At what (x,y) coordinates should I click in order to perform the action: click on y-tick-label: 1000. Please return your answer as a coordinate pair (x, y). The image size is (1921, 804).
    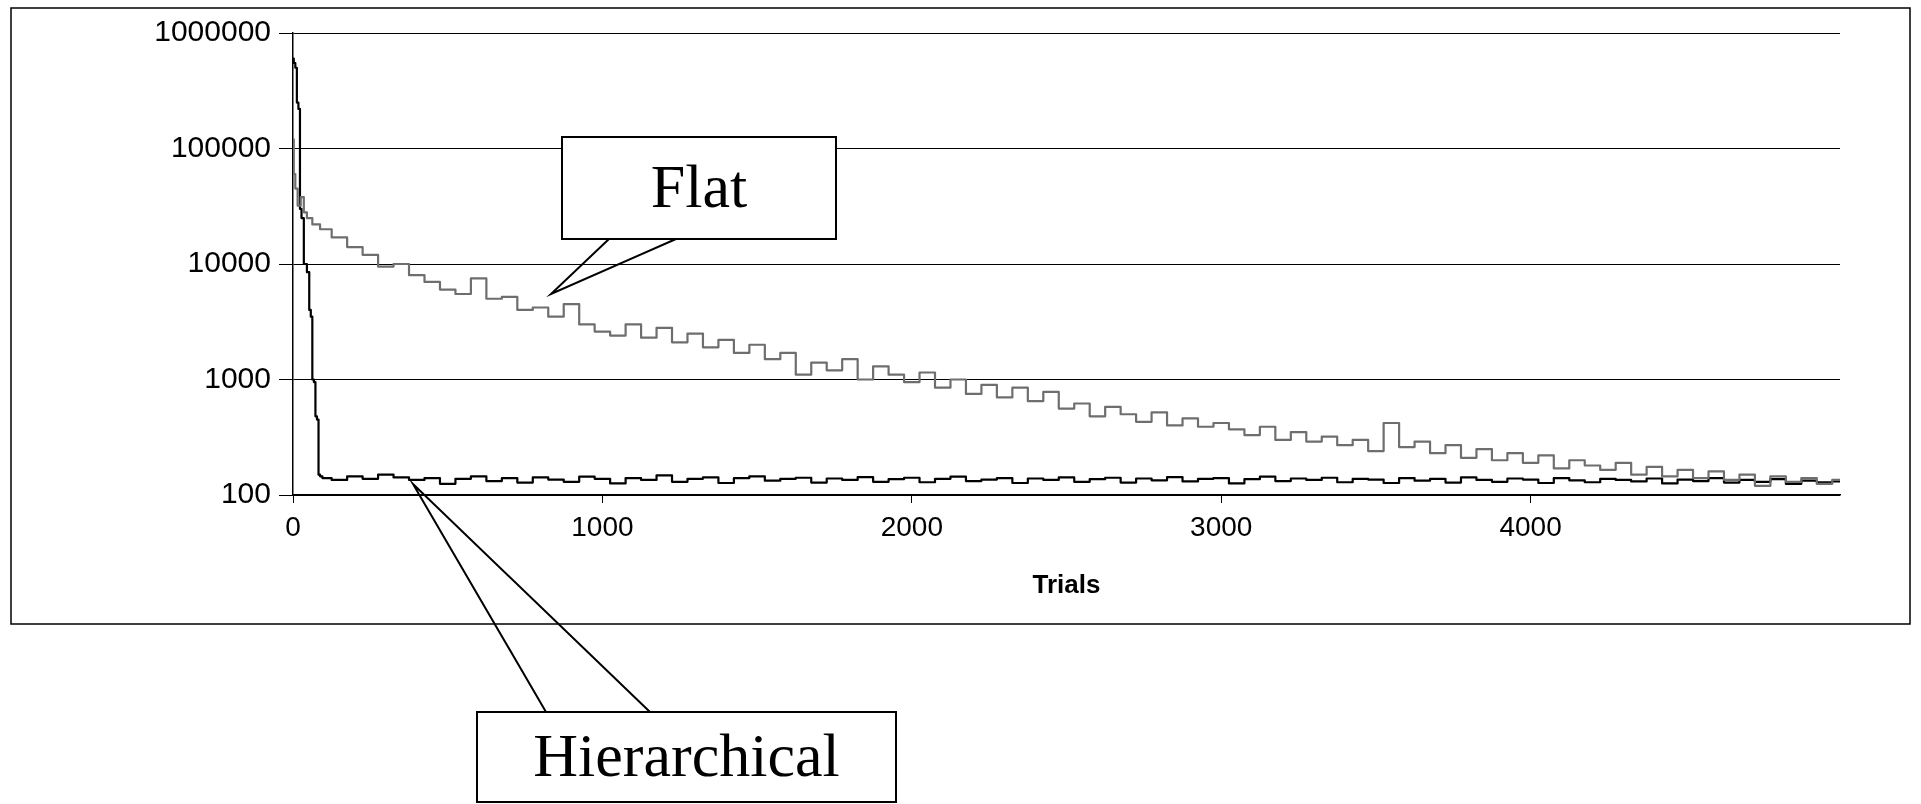
    Looking at the image, I should click on (237, 377).